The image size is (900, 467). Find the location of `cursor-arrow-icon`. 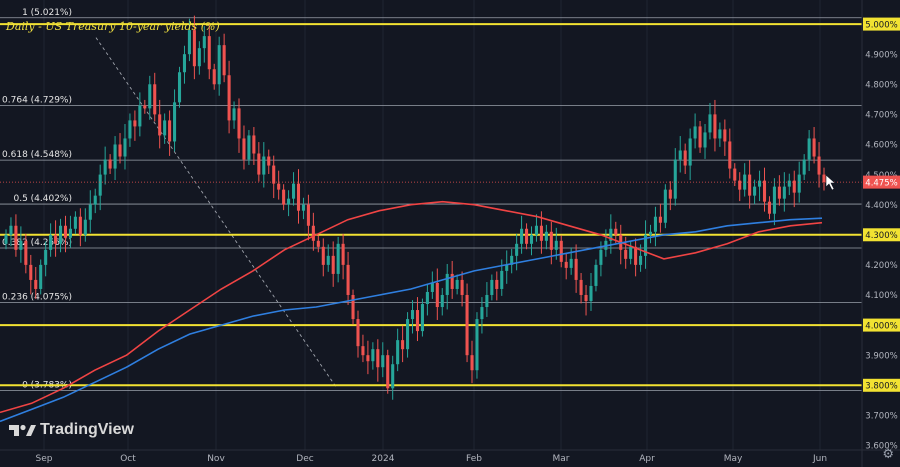

cursor-arrow-icon is located at coordinates (830, 182).